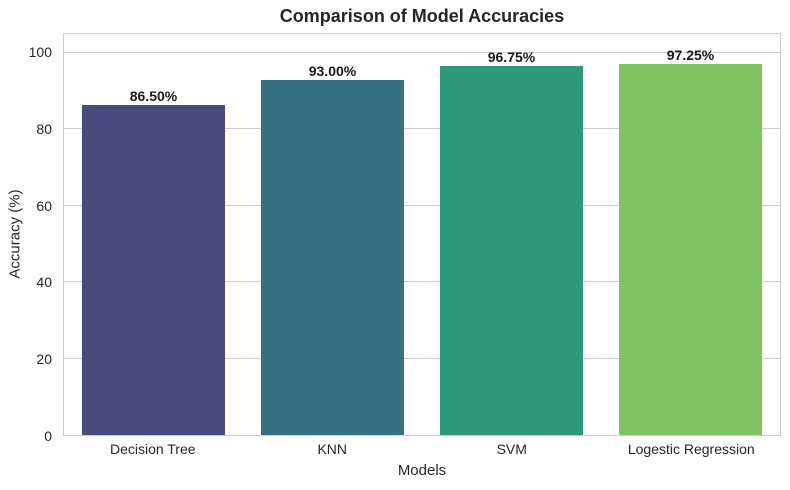  I want to click on y-tick-label: 20, so click(44, 359).